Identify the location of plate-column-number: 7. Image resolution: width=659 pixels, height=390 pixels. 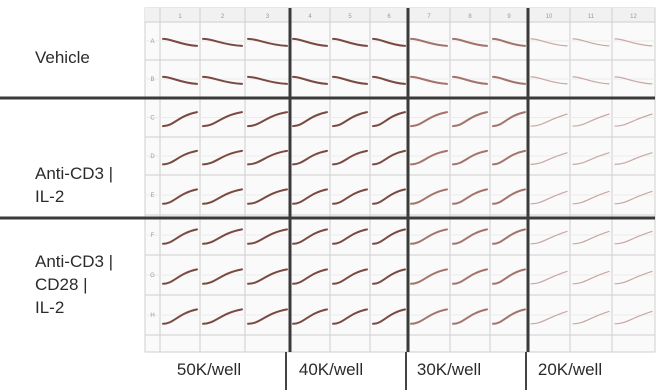
(429, 17).